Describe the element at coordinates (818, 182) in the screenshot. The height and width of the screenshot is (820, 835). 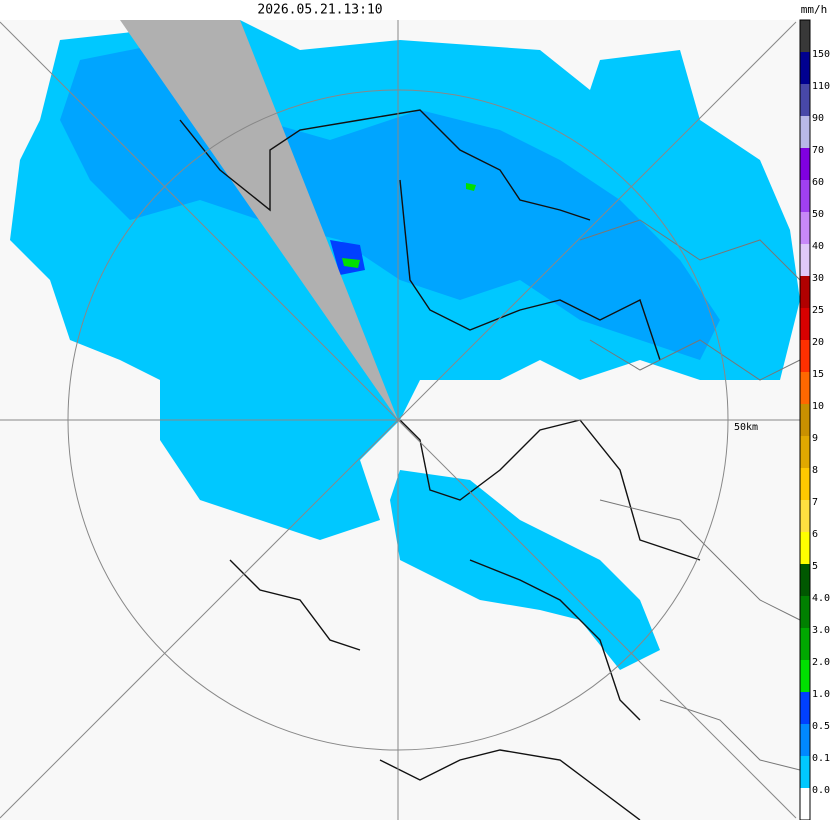
I see `legend-label: 60` at that location.